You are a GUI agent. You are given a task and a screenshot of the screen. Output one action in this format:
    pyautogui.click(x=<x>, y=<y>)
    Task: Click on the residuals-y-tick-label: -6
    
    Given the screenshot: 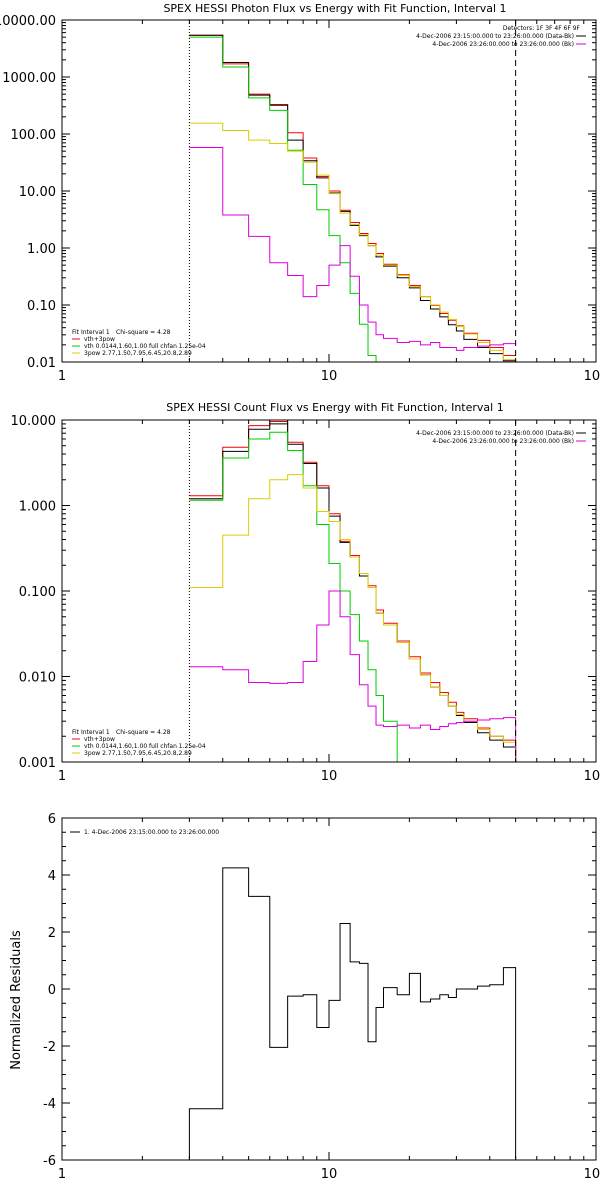 What is the action you would take?
    pyautogui.click(x=49, y=1161)
    